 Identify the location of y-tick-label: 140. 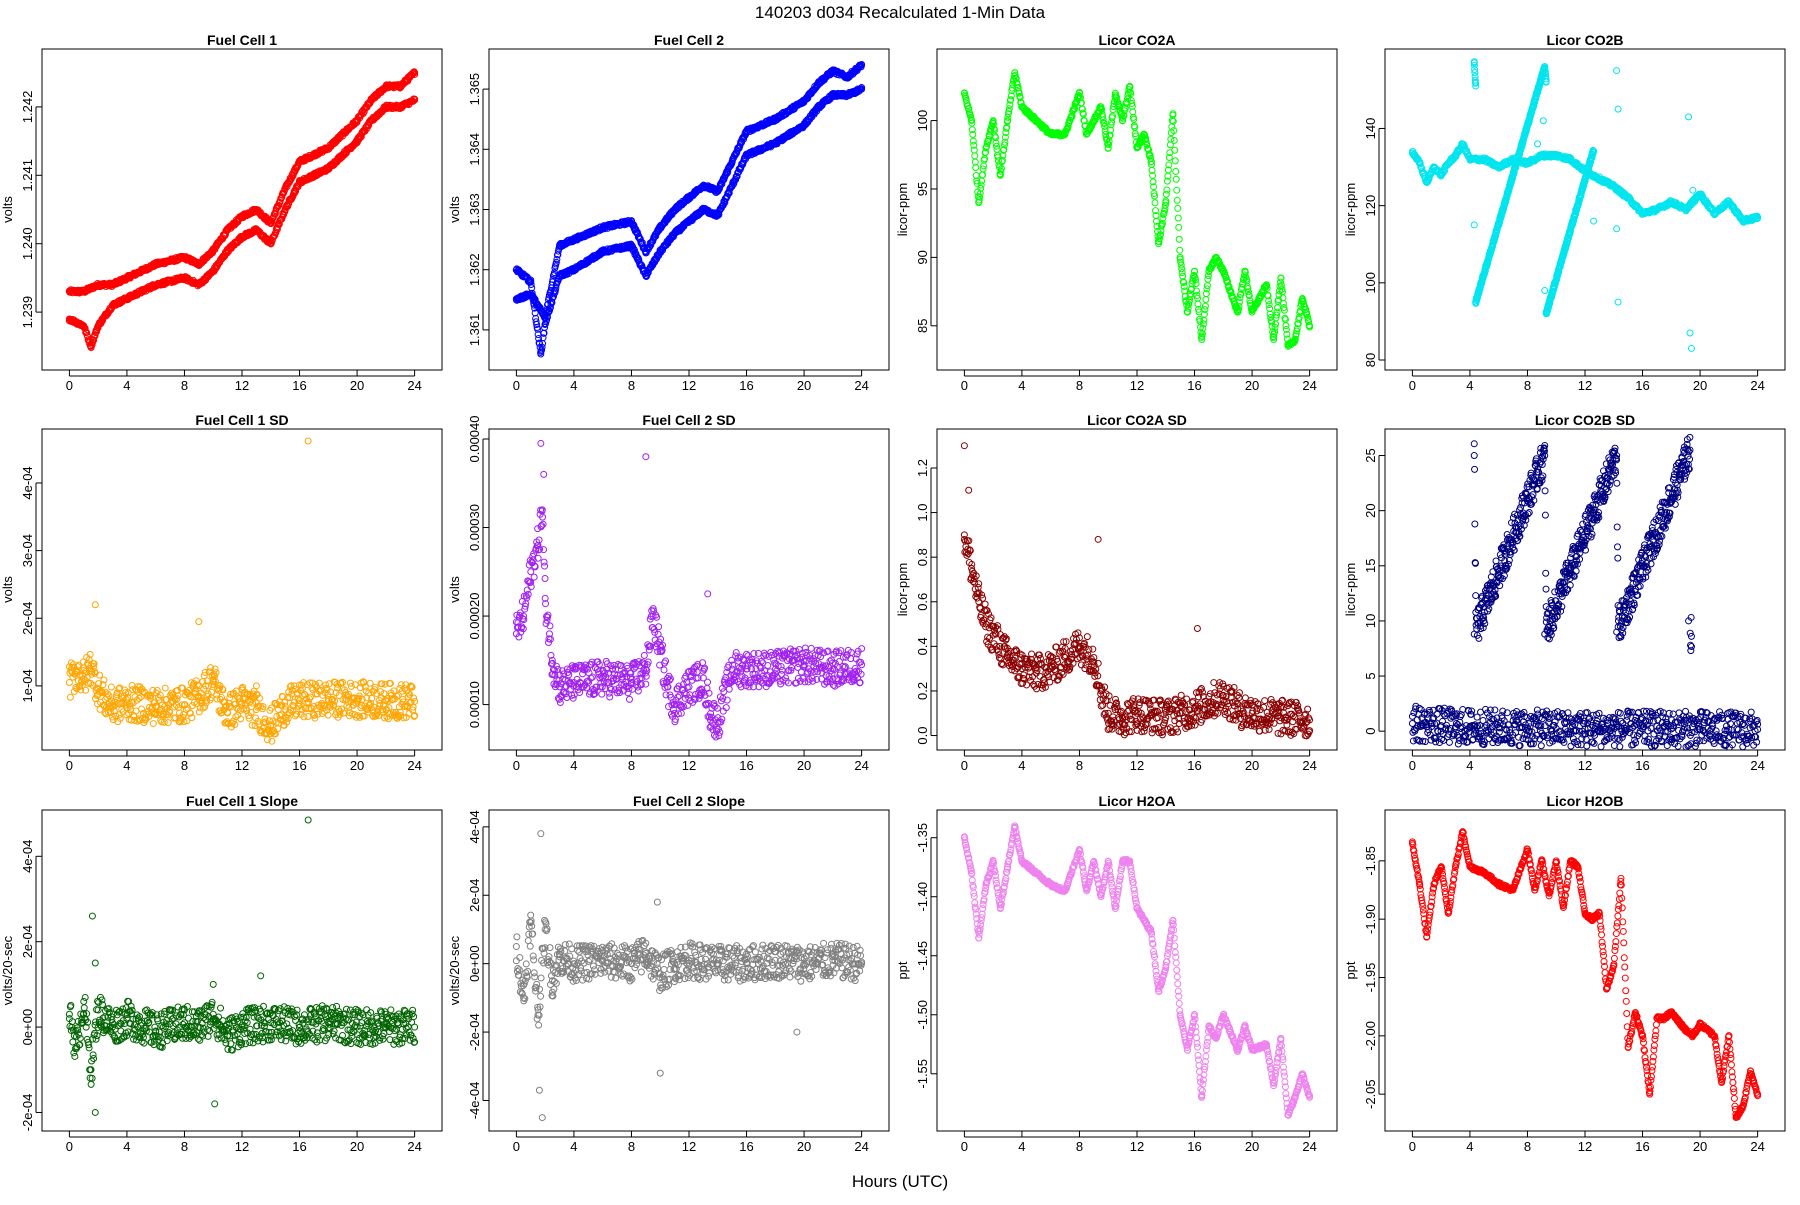
(1370, 129).